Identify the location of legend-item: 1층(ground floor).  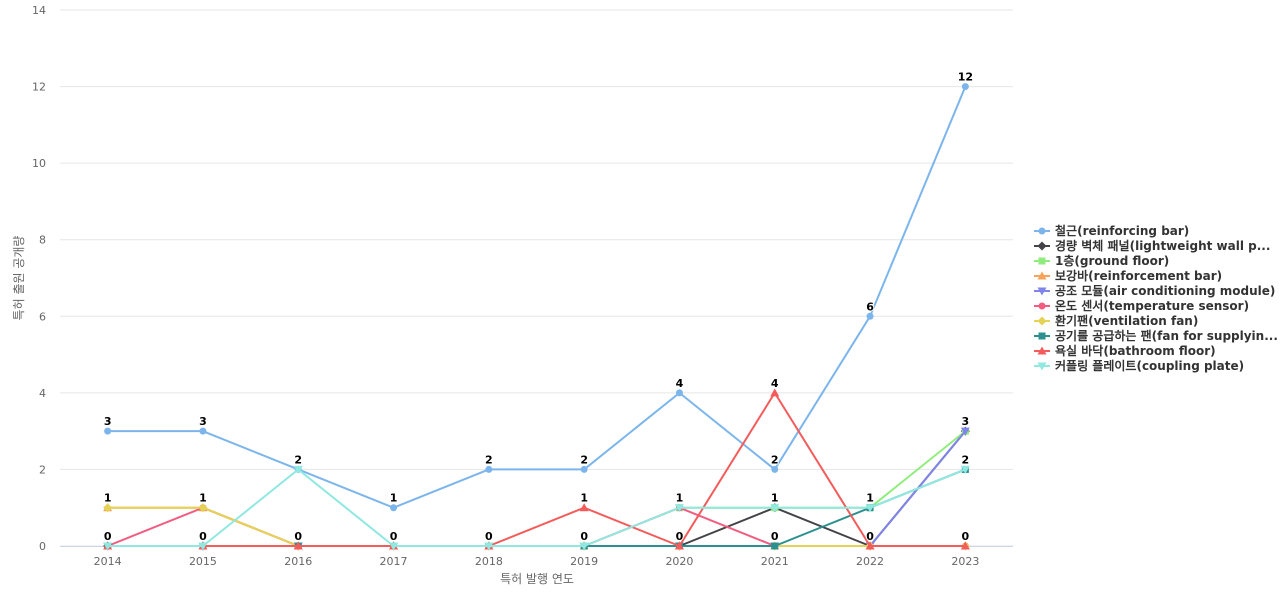
(1101, 260).